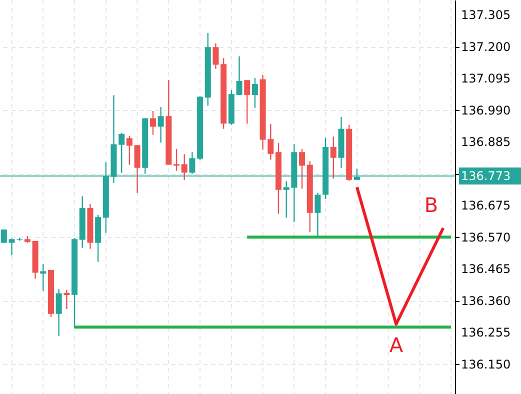  I want to click on ref-line-label: 136.773, so click(486, 175).